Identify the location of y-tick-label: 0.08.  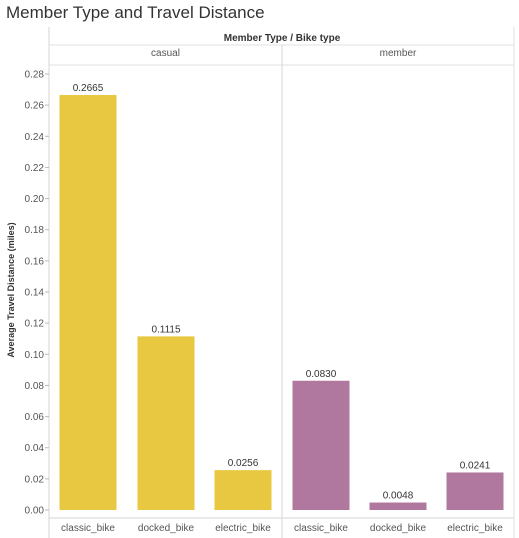
(35, 386).